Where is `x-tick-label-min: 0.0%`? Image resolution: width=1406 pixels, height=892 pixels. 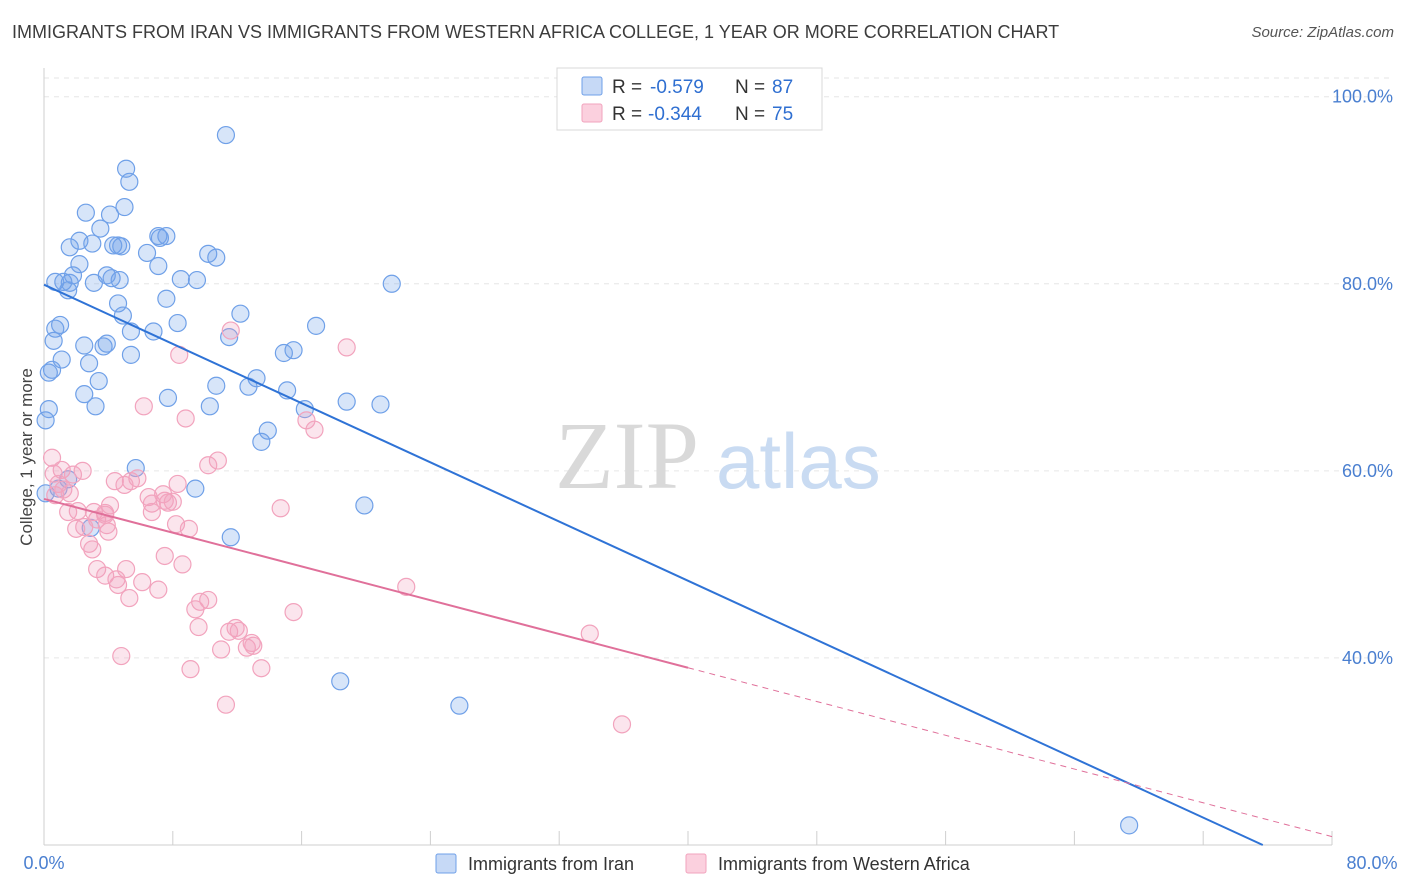
x-tick-label-min: 0.0% is located at coordinates (43, 863).